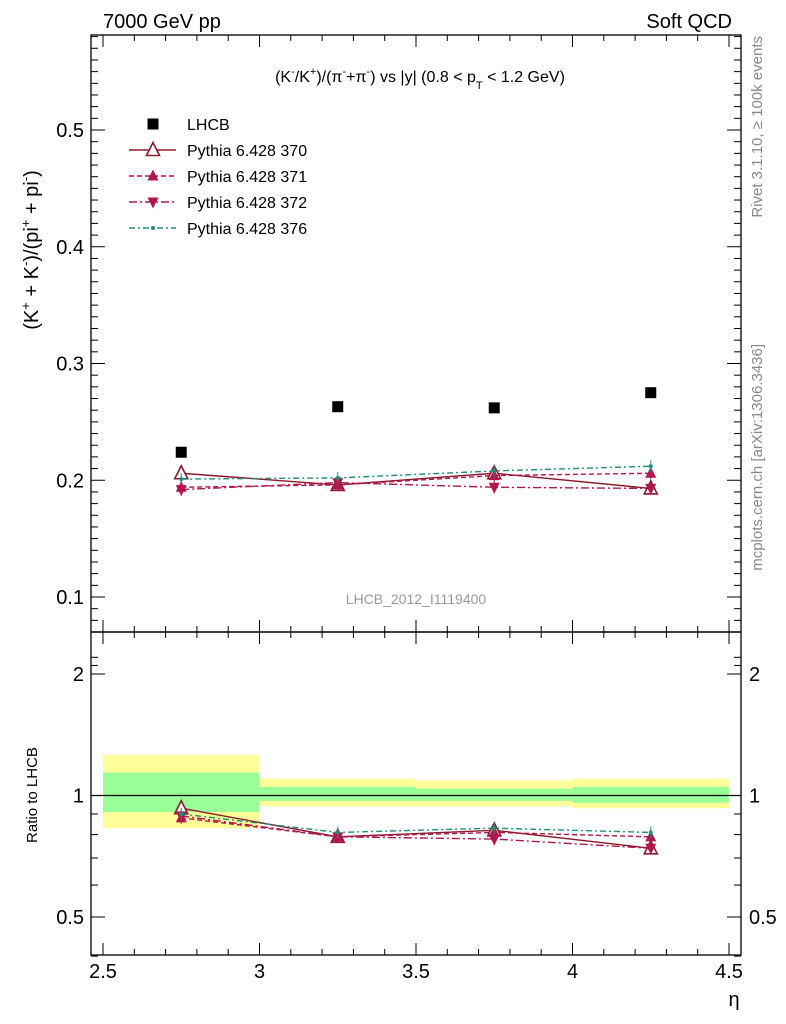 This screenshot has height=1024, width=786. I want to click on legend-label: Pythia 6.428 376, so click(247, 229).